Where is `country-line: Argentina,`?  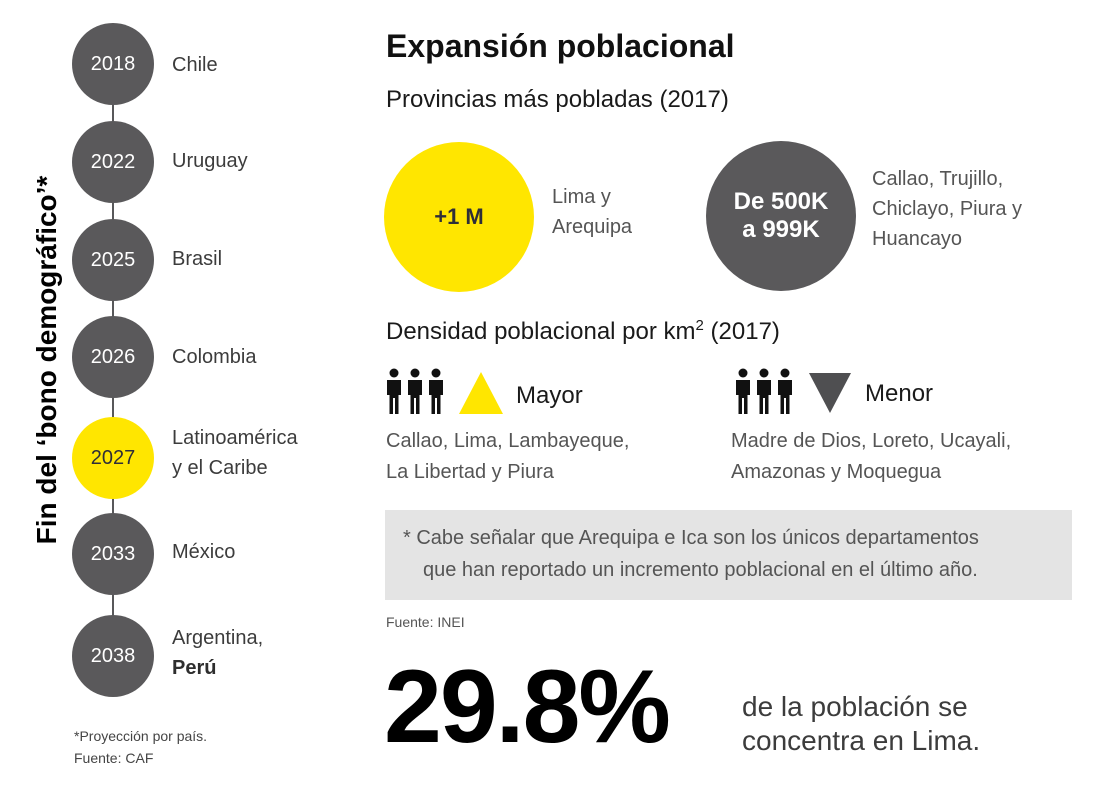
country-line: Argentina, is located at coordinates (218, 638).